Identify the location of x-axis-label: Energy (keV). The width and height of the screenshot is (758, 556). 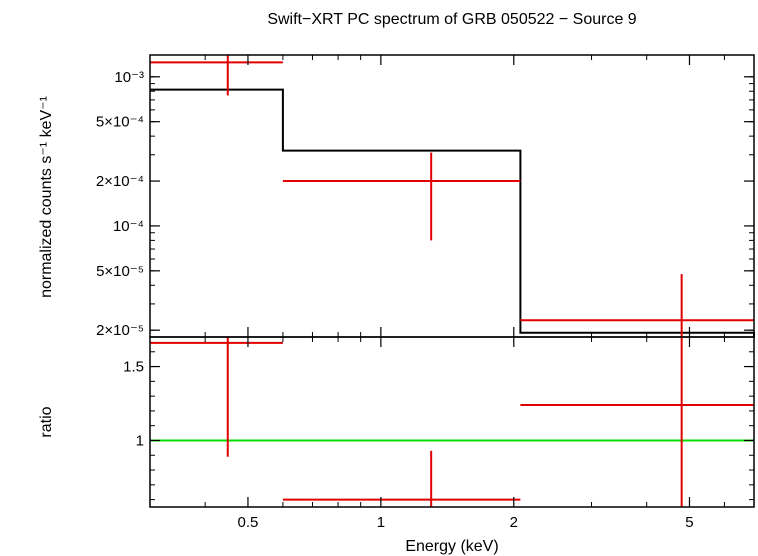
(451, 546).